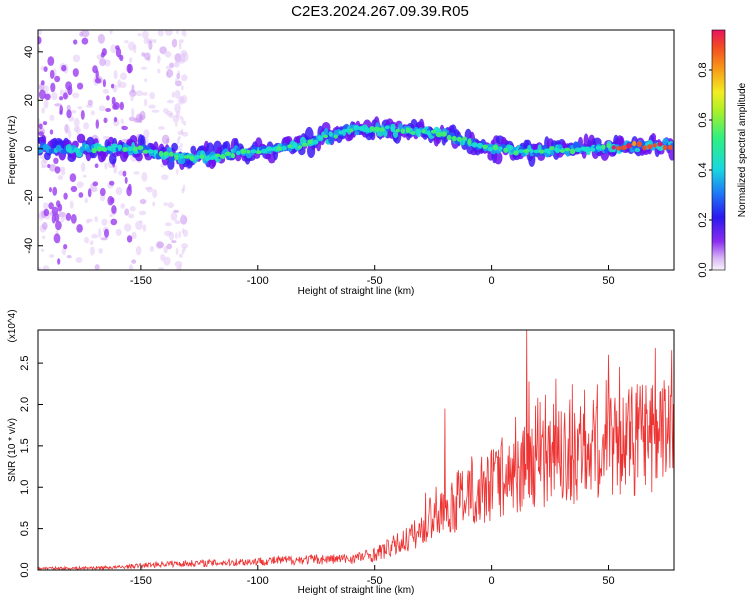  I want to click on snr-x-tick-label: -50, so click(375, 581).